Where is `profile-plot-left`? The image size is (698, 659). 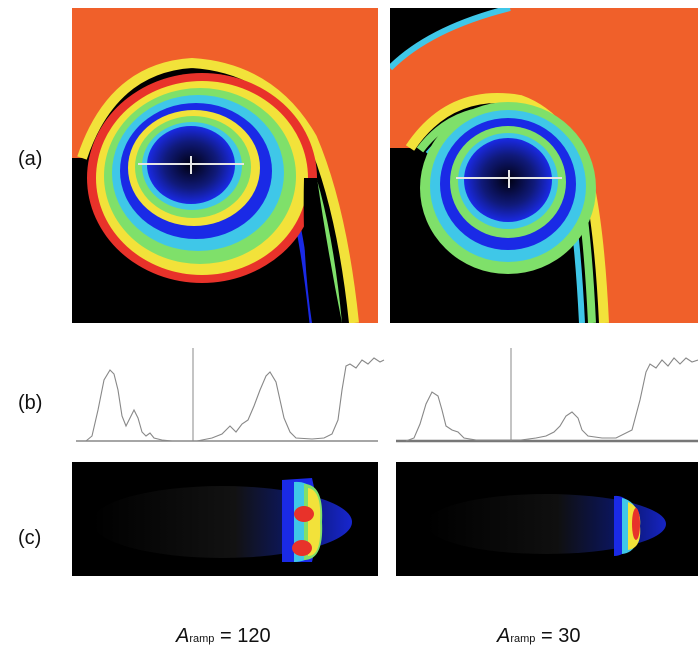
profile-plot-left is located at coordinates (230, 393).